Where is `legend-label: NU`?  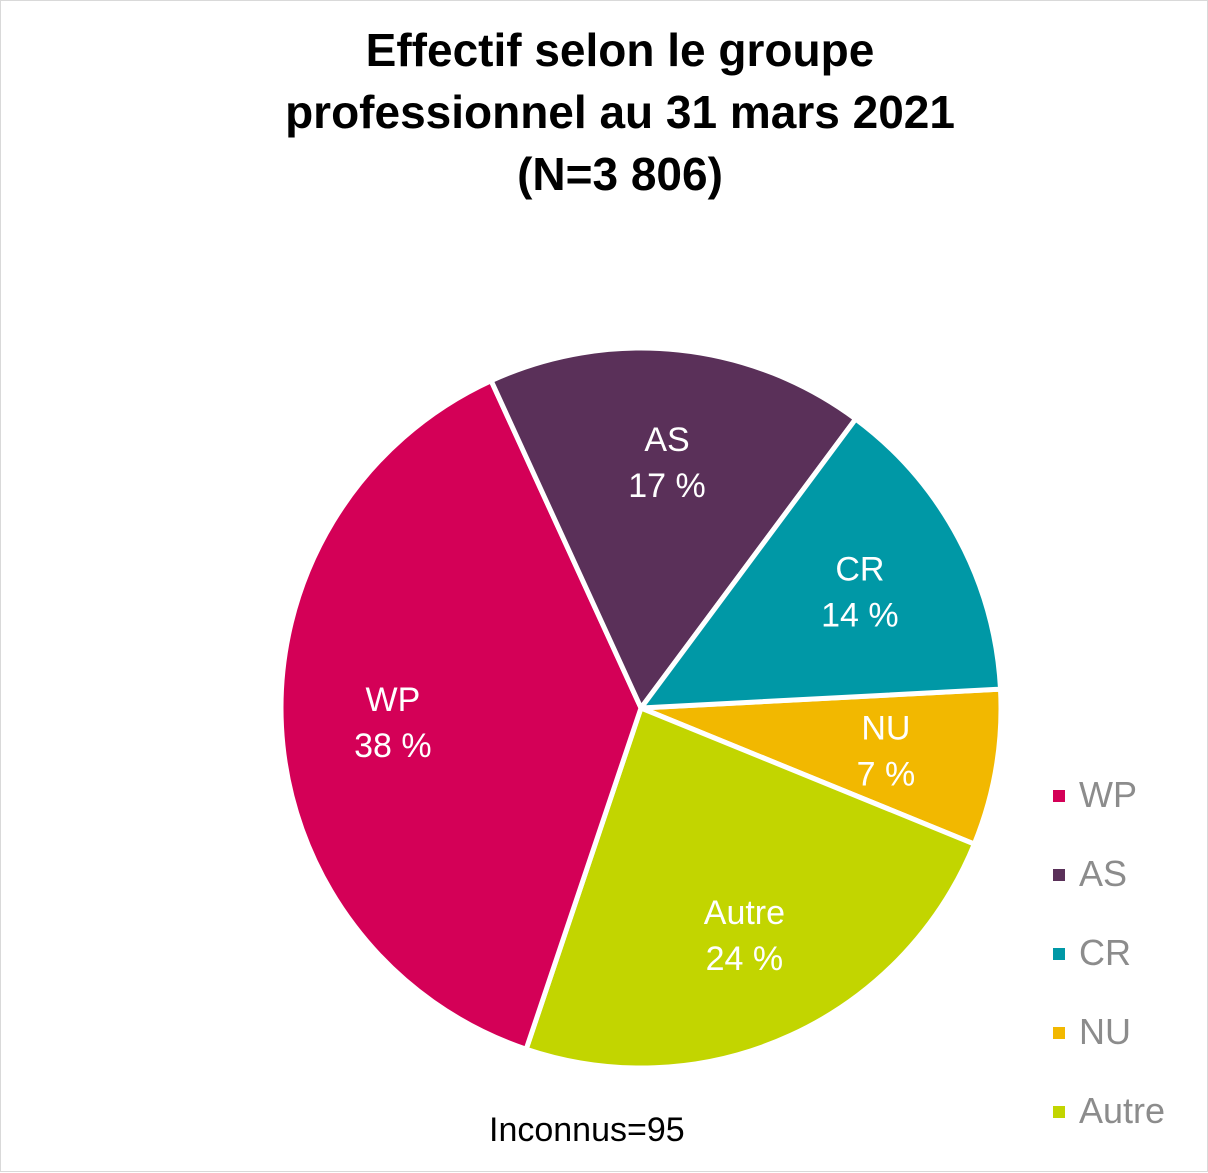
legend-label: NU is located at coordinates (1105, 1031).